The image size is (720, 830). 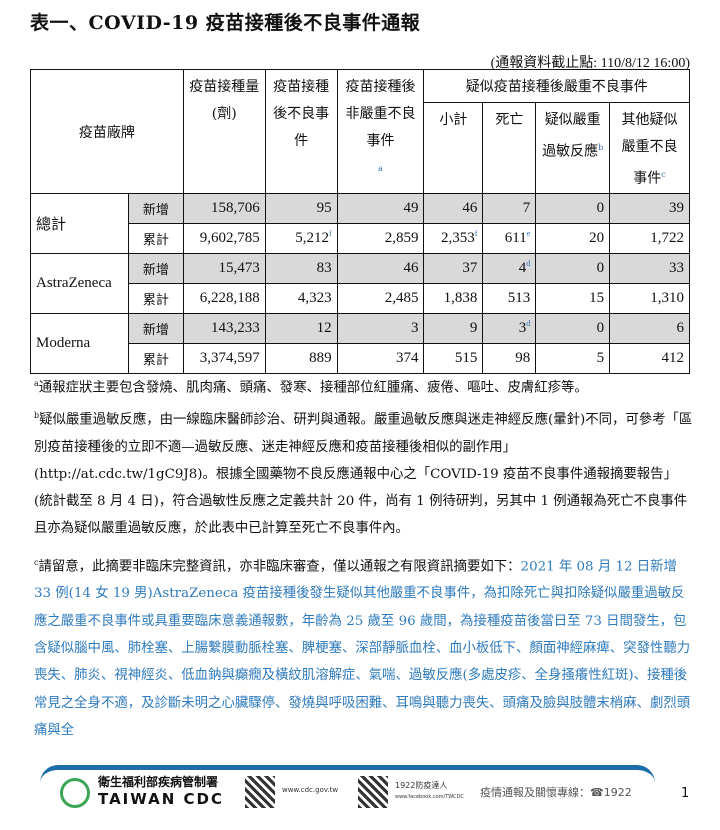 I want to click on subtotal-cell: 9, so click(x=453, y=328).